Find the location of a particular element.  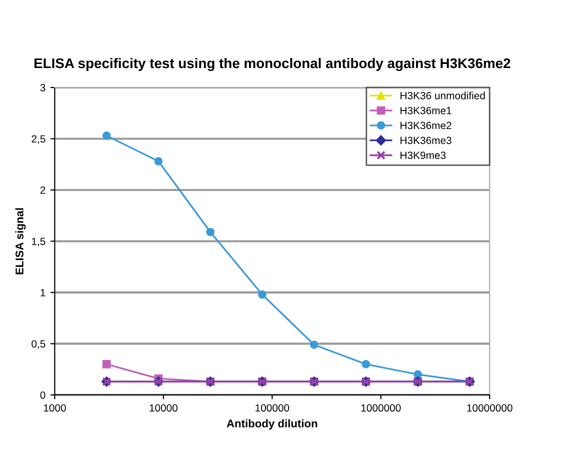

y-axis-title: ELISA signal is located at coordinates (20, 241).